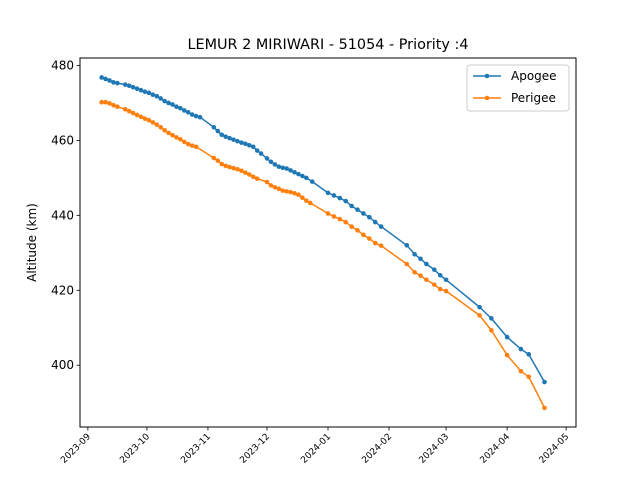 Image resolution: width=640 pixels, height=484 pixels. I want to click on y-tick-label: 440, so click(62, 215).